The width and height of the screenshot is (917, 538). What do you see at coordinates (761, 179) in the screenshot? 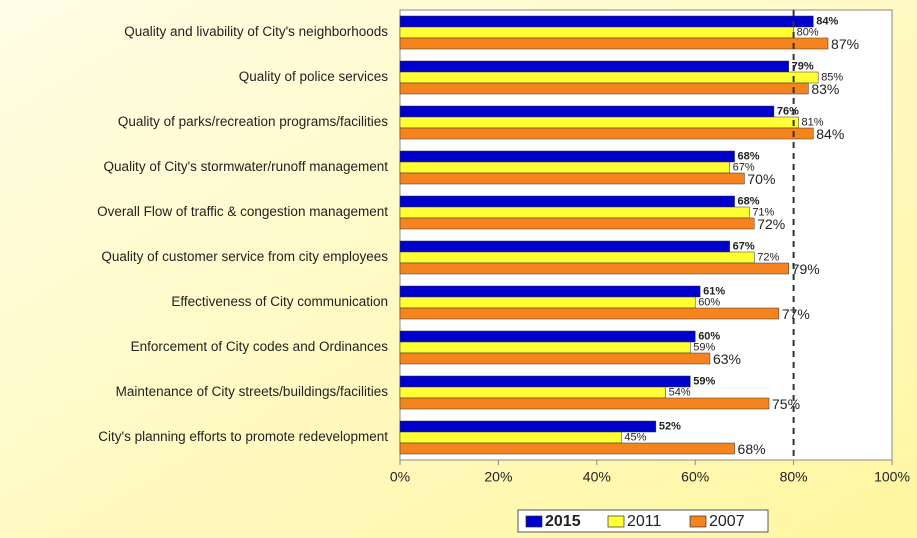
I see `value-label: 70%` at bounding box center [761, 179].